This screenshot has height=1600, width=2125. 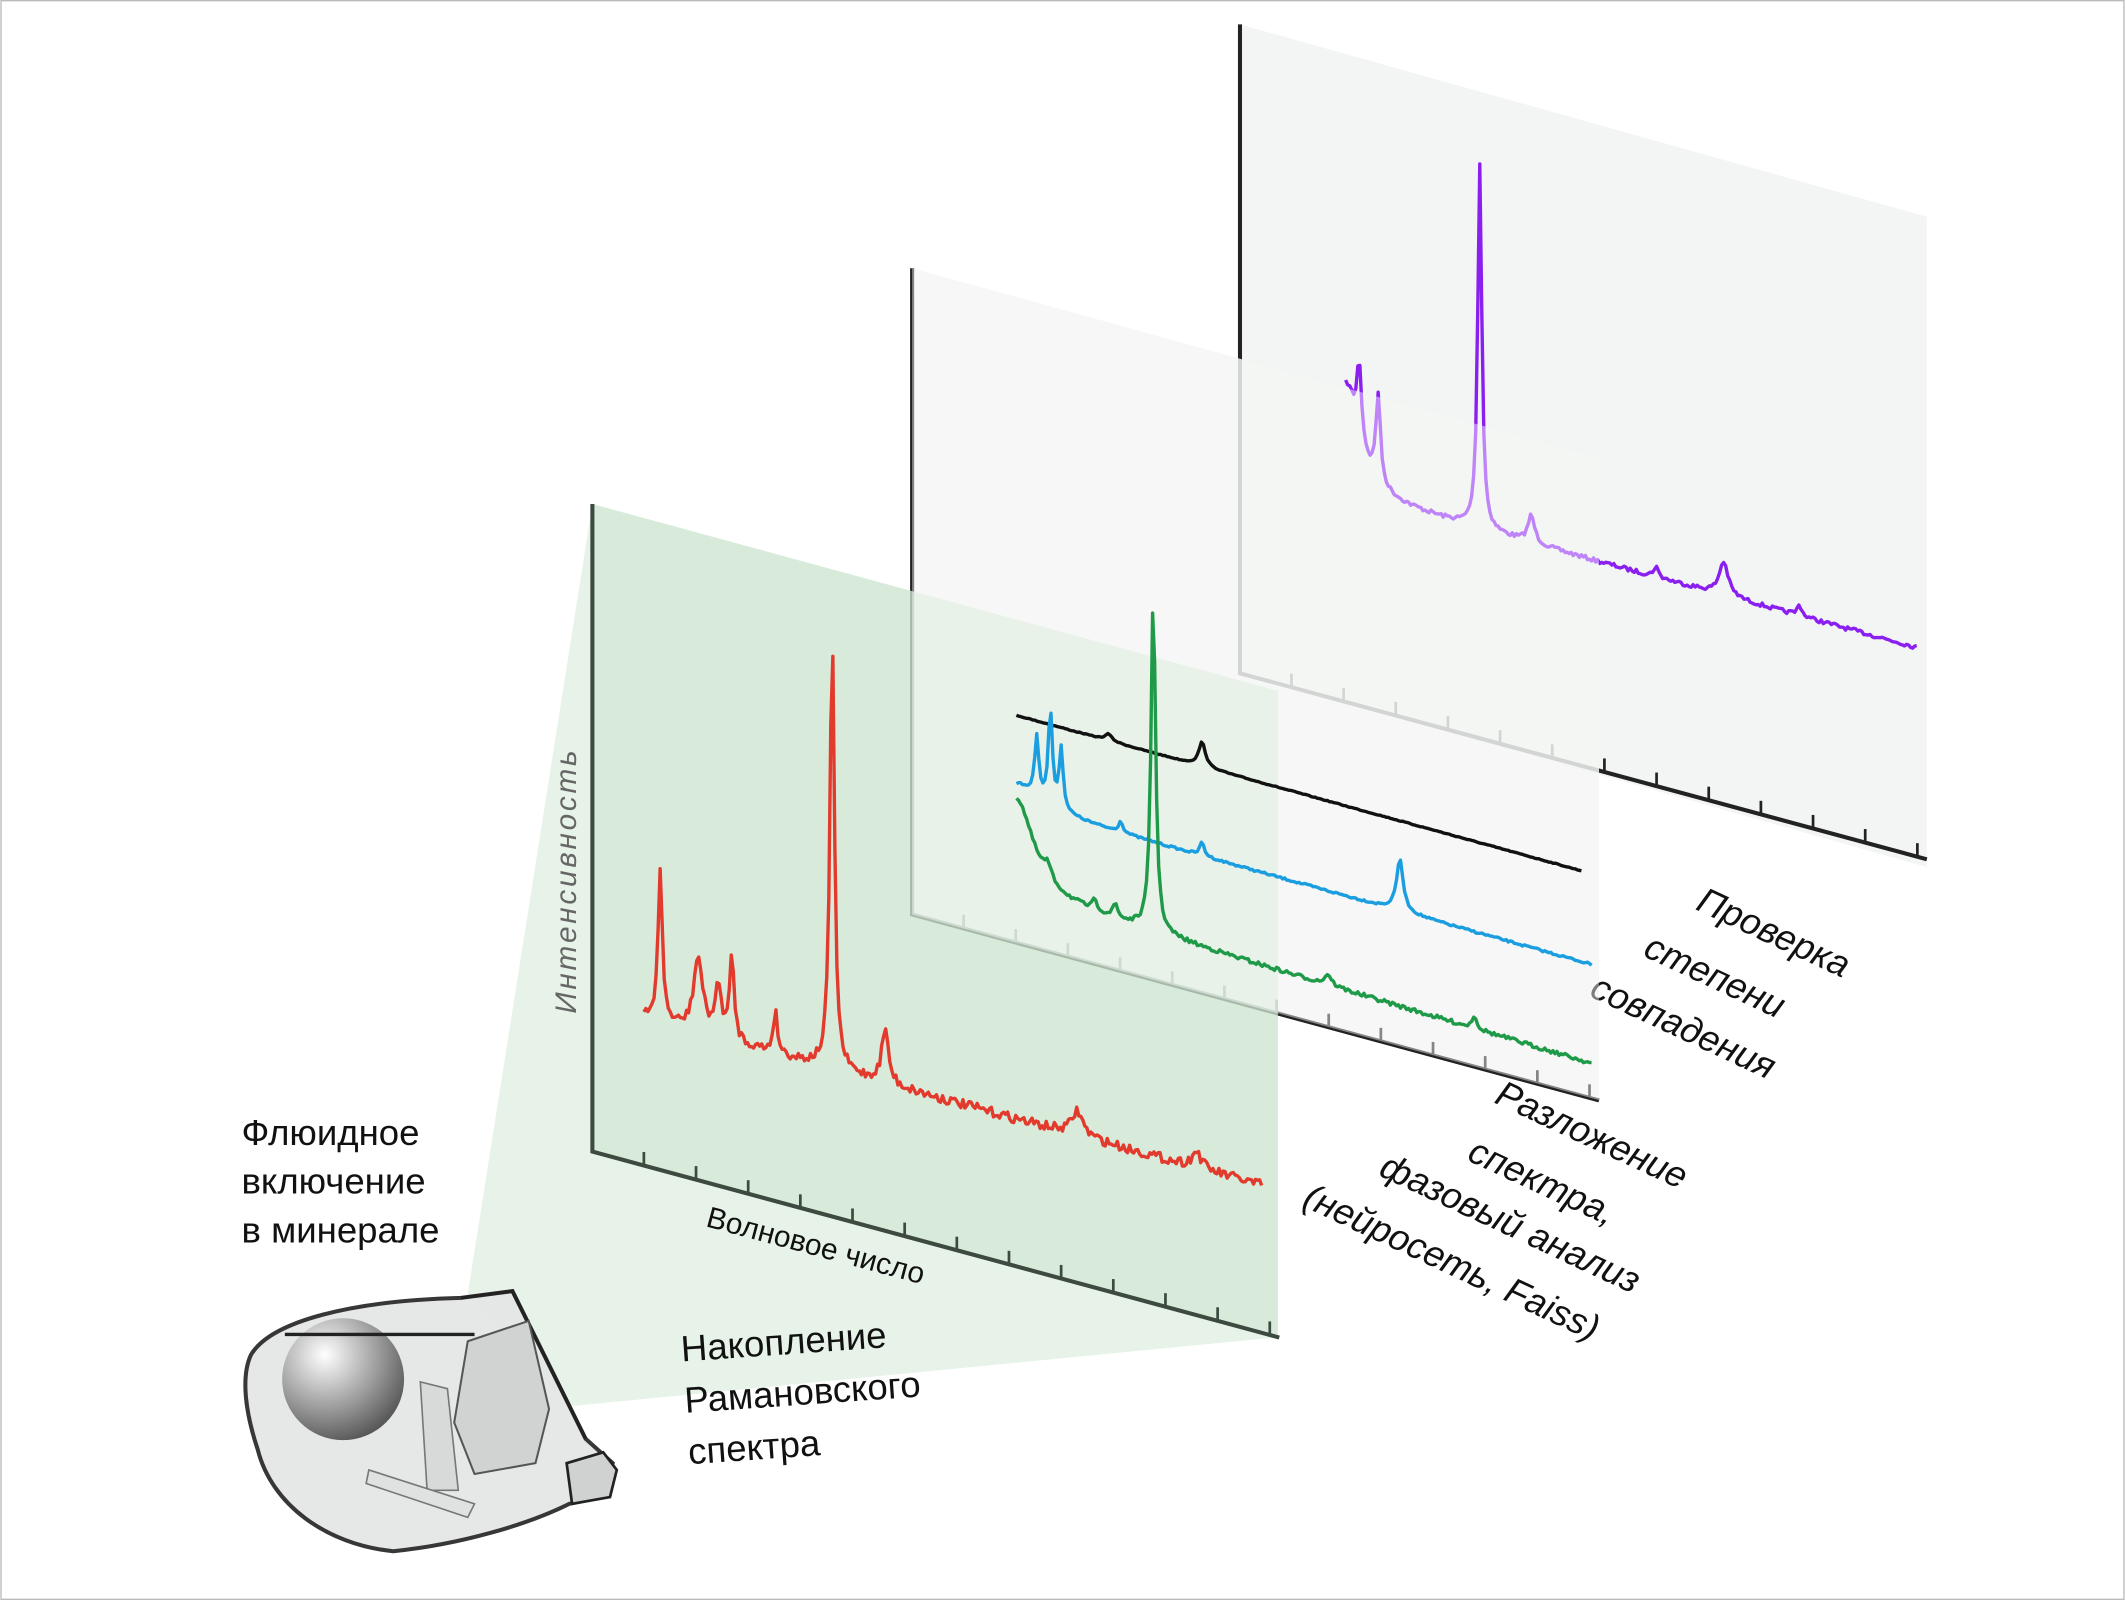 What do you see at coordinates (331, 1132) in the screenshot?
I see `label-line: Флюидное` at bounding box center [331, 1132].